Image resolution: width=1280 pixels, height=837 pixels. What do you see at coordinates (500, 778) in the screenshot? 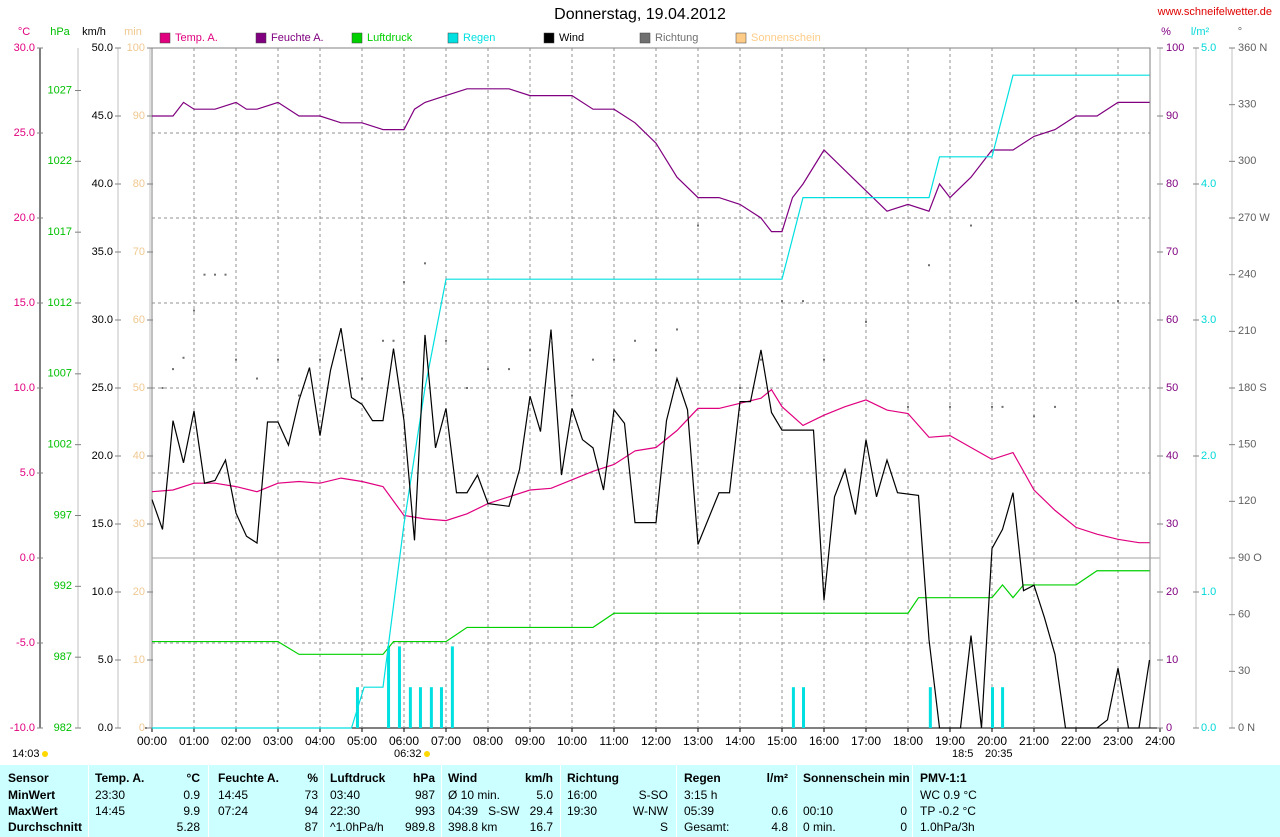
I see `table-cell: Wind km/h` at bounding box center [500, 778].